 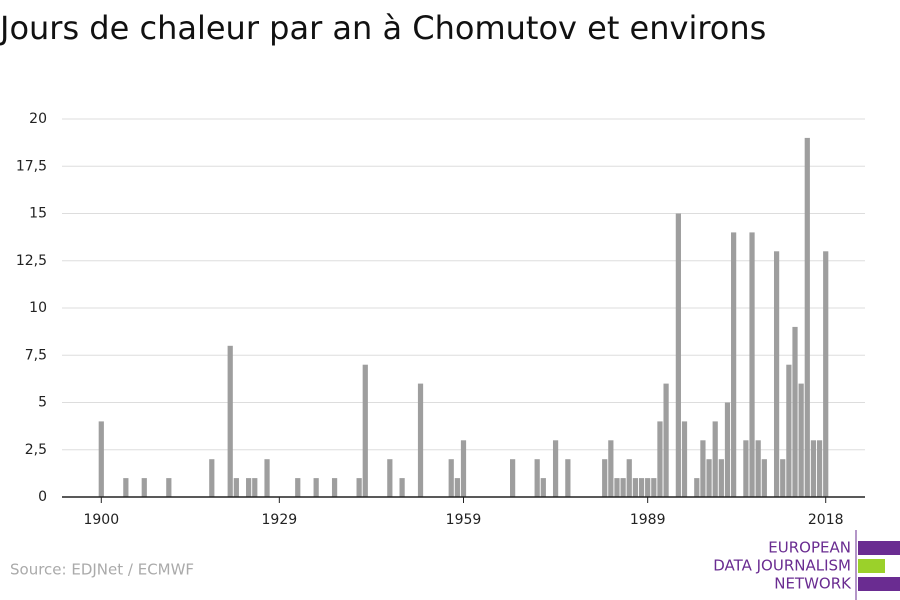 What do you see at coordinates (813, 584) in the screenshot?
I see `logo-text: NETWORK` at bounding box center [813, 584].